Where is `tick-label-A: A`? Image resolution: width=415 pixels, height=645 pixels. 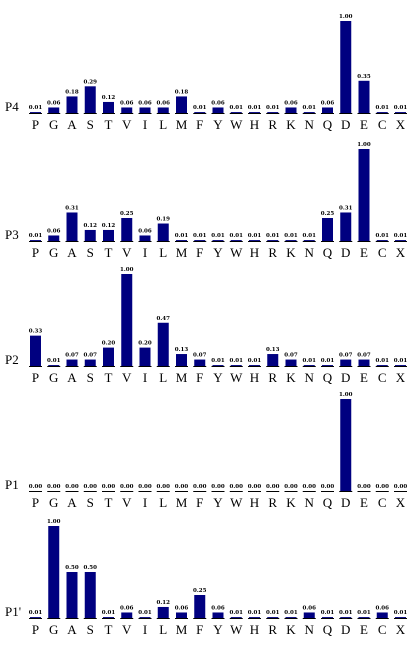
tick-label-A: A is located at coordinates (72, 124).